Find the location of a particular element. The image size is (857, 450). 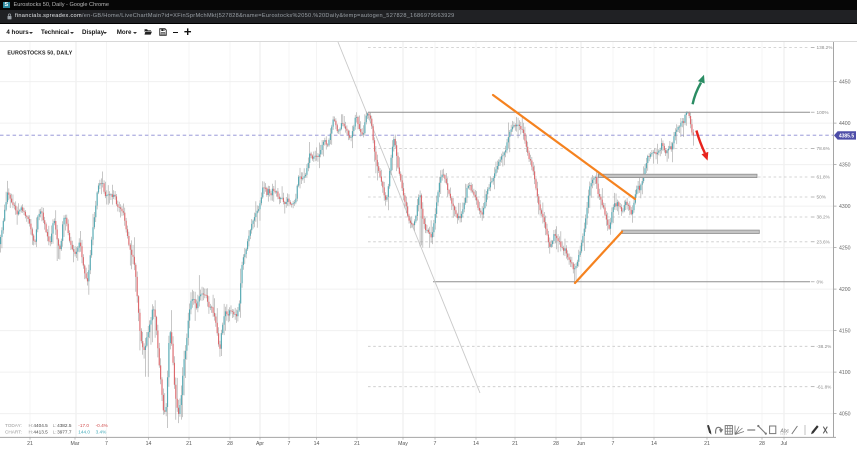

svg-text: 4404.5 is located at coordinates (40, 425).